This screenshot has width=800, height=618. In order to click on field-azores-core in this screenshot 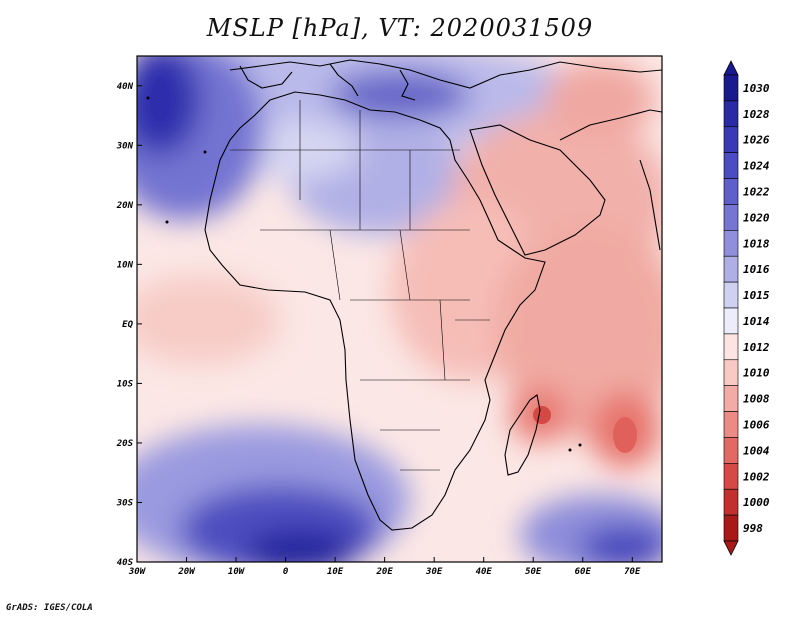, I will do `click(168, 105)`.